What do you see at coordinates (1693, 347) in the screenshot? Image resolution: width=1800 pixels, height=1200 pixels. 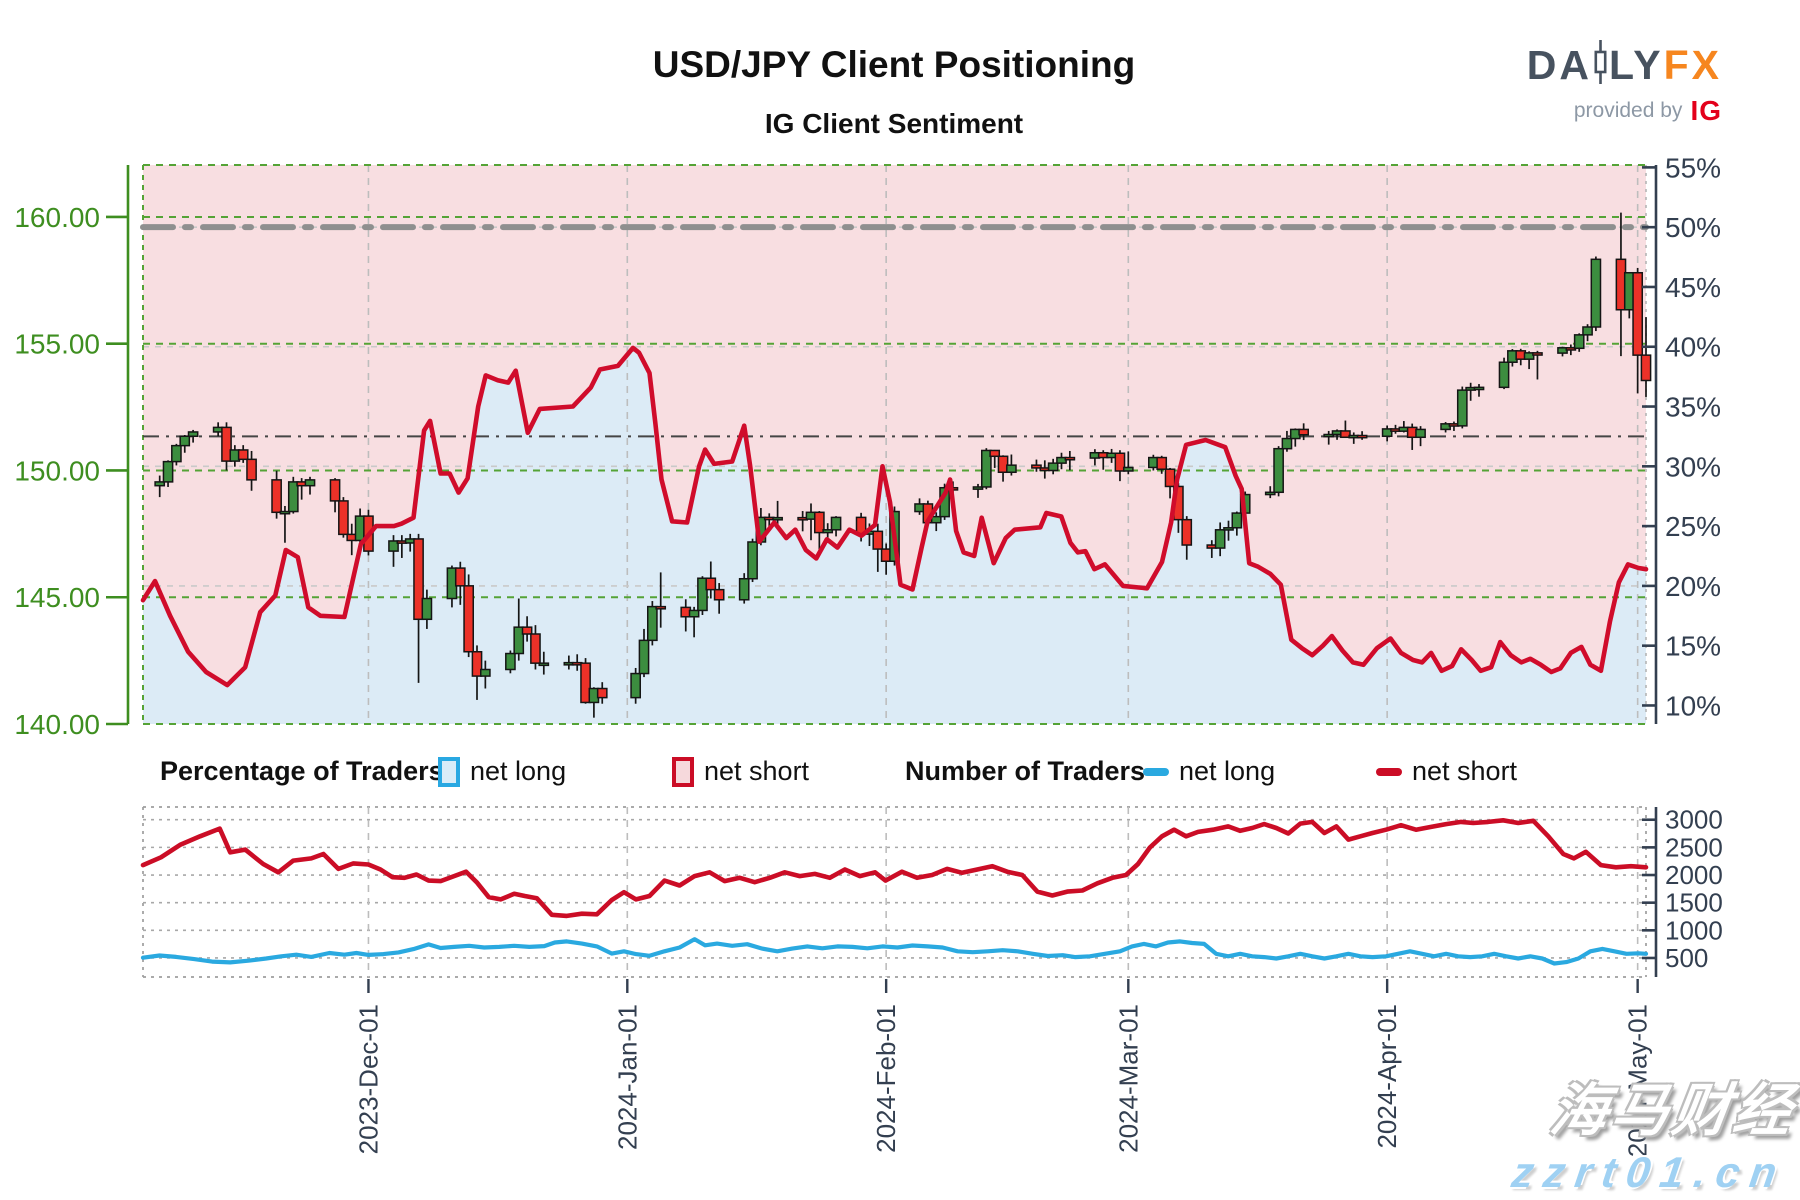 I see `svg-text: 40%` at bounding box center [1693, 347].